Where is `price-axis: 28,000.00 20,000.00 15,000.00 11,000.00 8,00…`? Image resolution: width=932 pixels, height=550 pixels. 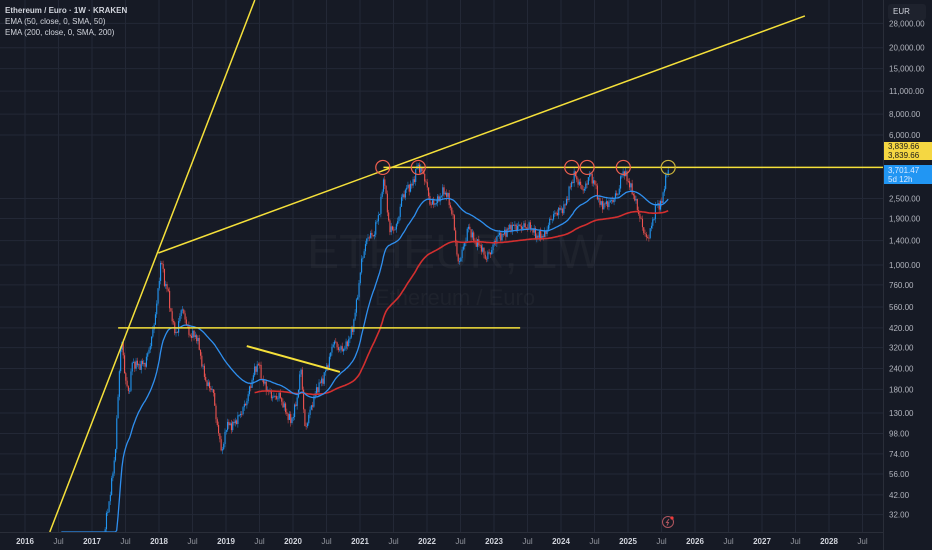 price-axis: 28,000.00 20,000.00 15,000.00 11,000.00 8,00… is located at coordinates (907, 269).